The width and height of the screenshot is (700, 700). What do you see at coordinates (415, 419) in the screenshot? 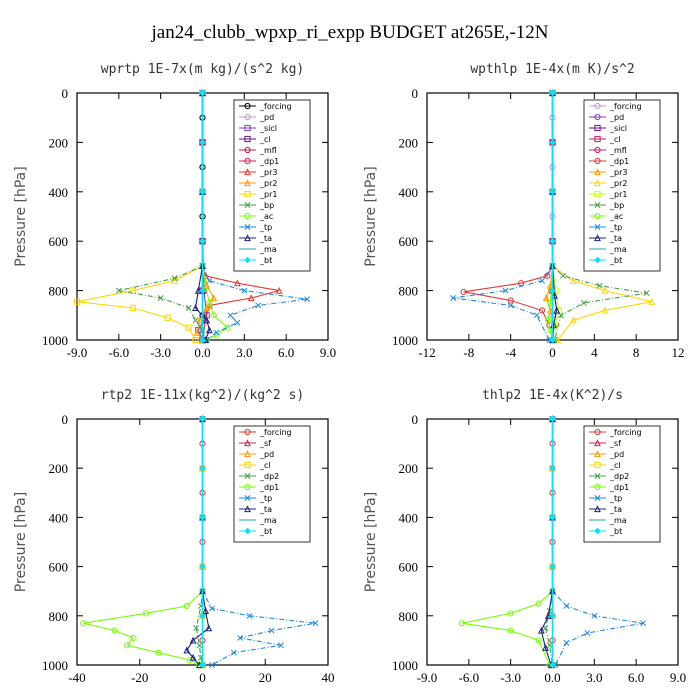
I see `y-tick-label: 0` at bounding box center [415, 419].